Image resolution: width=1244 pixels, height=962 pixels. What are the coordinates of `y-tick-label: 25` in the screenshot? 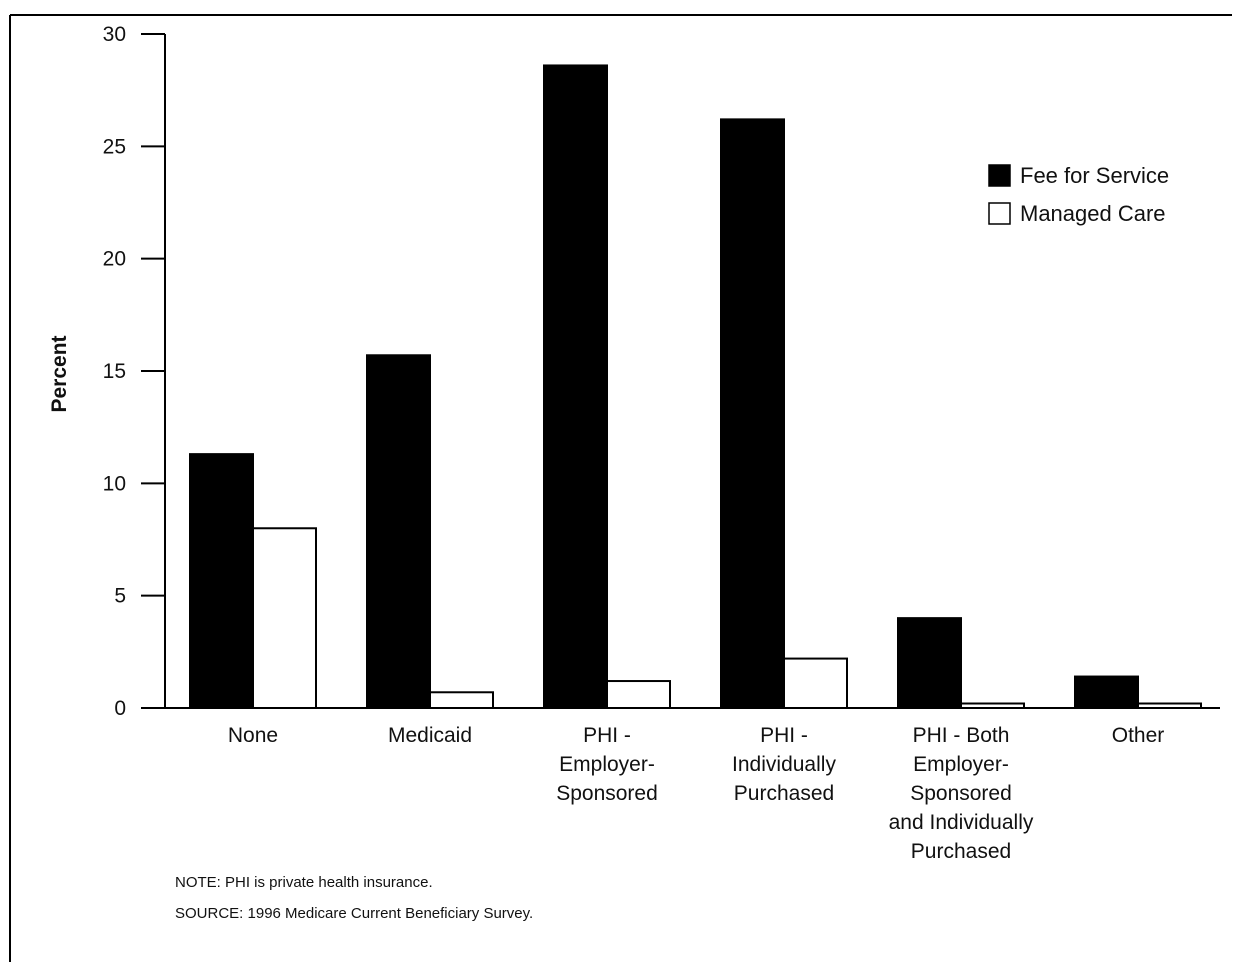 It's located at (114, 146).